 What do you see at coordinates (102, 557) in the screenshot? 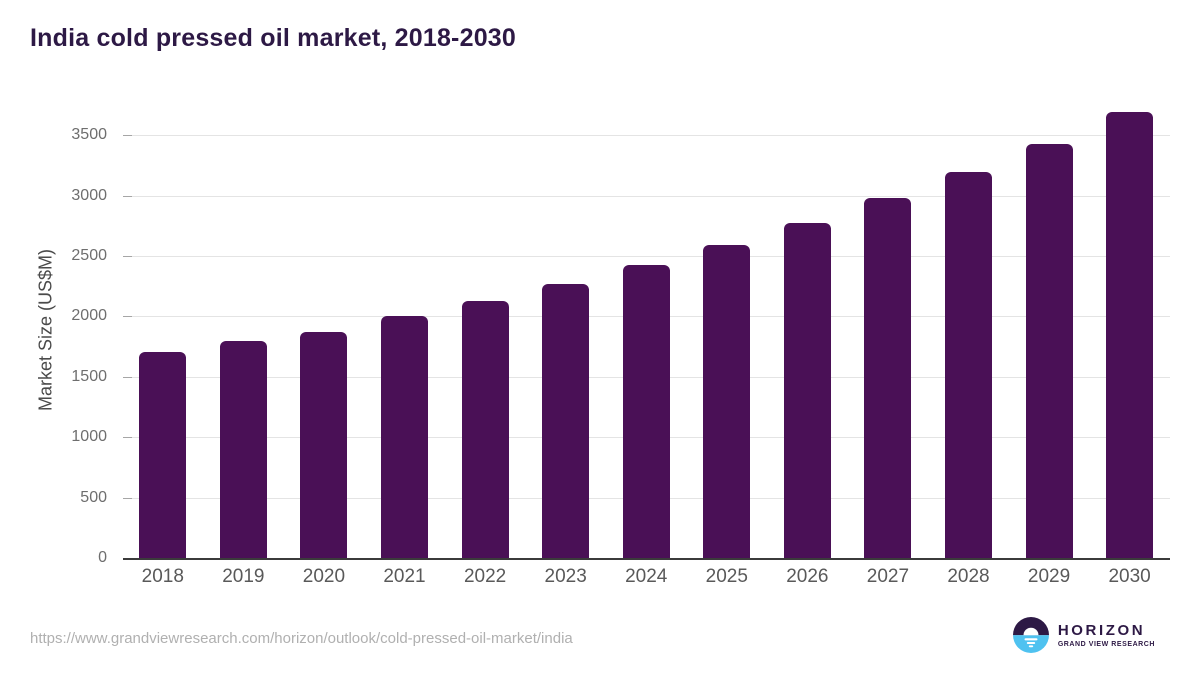
I see `y-tick-label-0: 0` at bounding box center [102, 557].